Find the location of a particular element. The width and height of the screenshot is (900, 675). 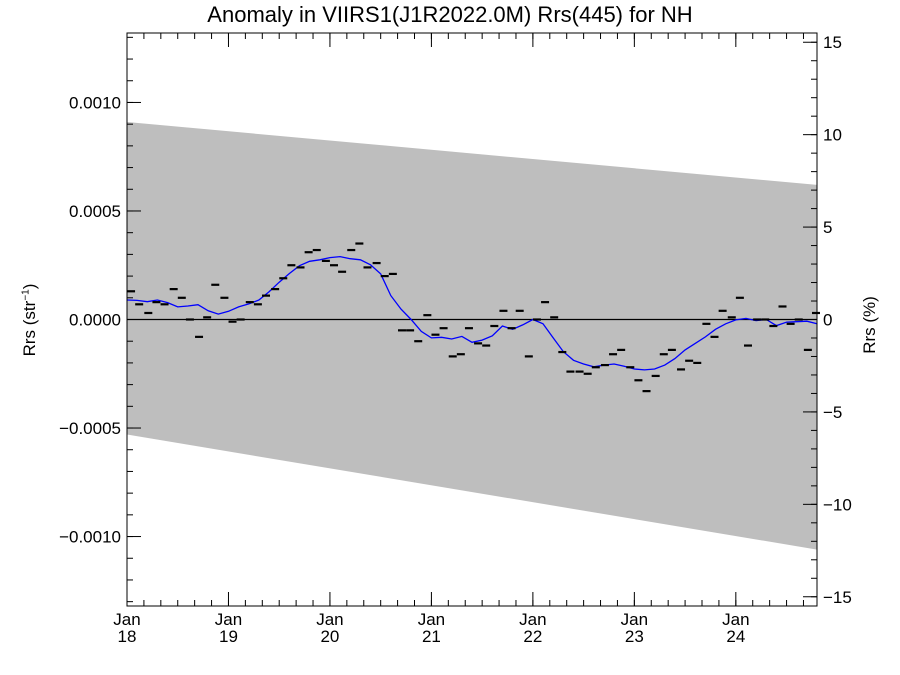

right-tick-label: 0 is located at coordinates (827, 320).